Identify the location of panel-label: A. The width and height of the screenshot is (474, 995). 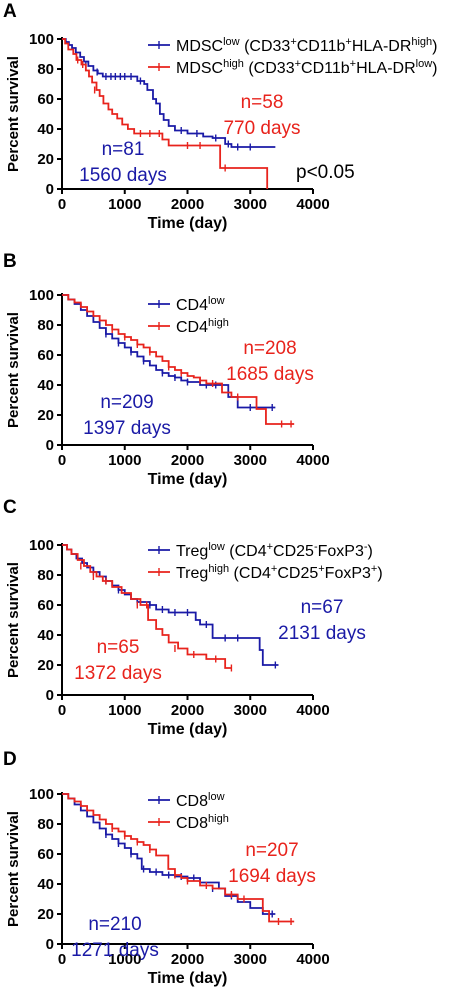
(10, 11).